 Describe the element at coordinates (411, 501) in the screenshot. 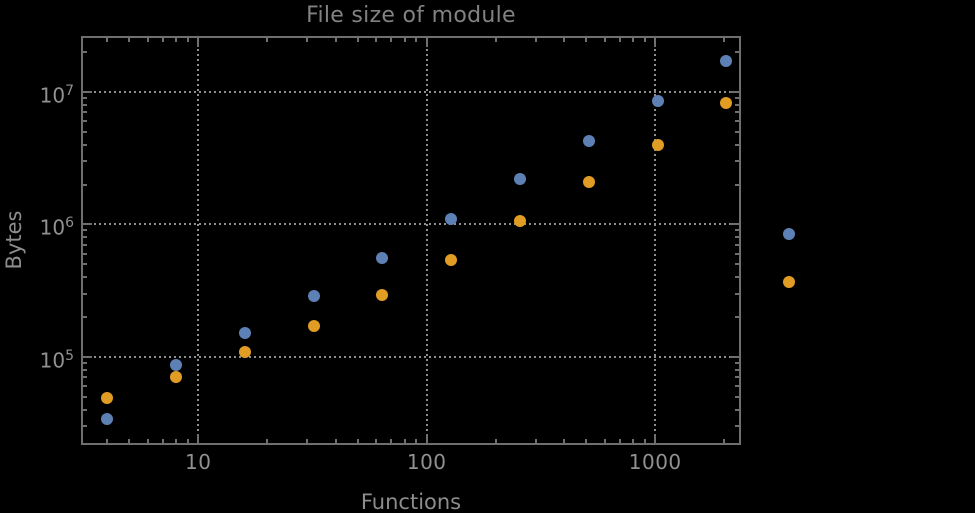

I see `x-axis-label: Functions` at that location.